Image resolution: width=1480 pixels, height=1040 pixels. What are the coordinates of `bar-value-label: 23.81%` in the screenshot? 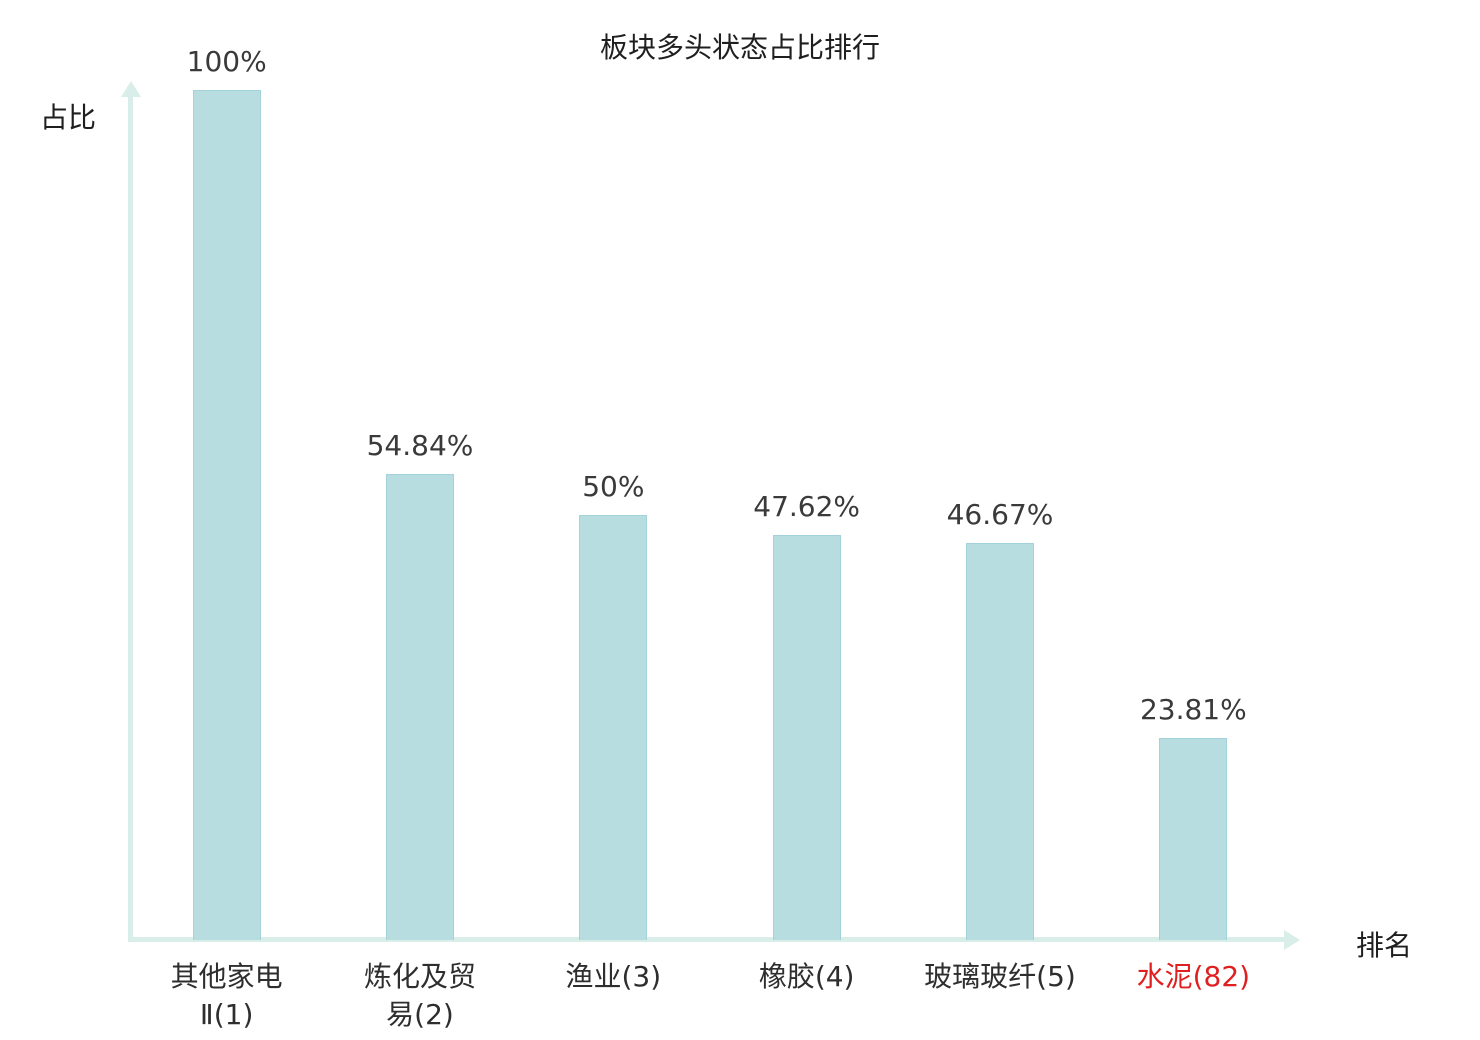 It's located at (1193, 709).